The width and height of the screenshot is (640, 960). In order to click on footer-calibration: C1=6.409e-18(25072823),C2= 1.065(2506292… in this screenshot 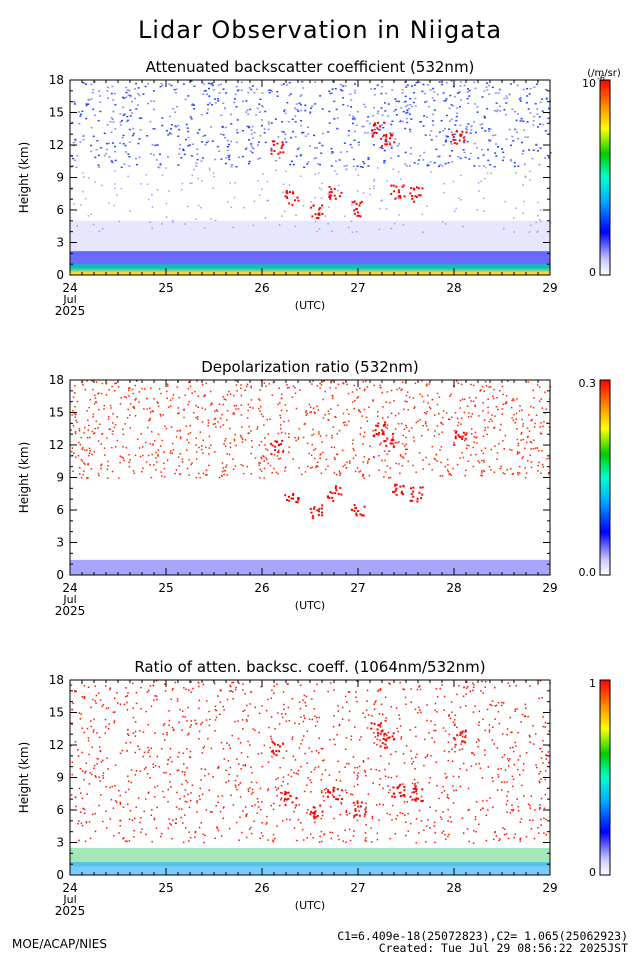, I will do `click(482, 936)`.